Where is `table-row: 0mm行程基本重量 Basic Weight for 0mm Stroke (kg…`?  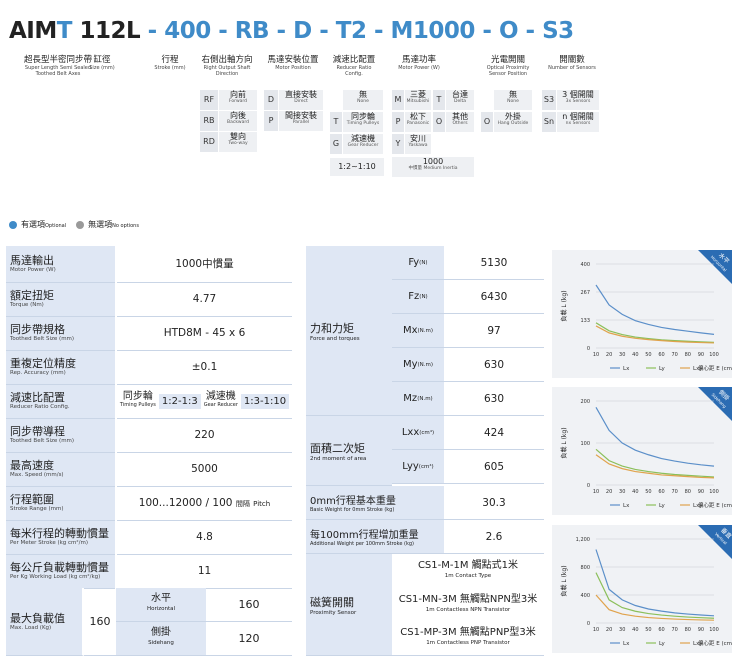 table-row: 0mm行程基本重量 Basic Weight for 0mm Stroke (kg… is located at coordinates (425, 503).